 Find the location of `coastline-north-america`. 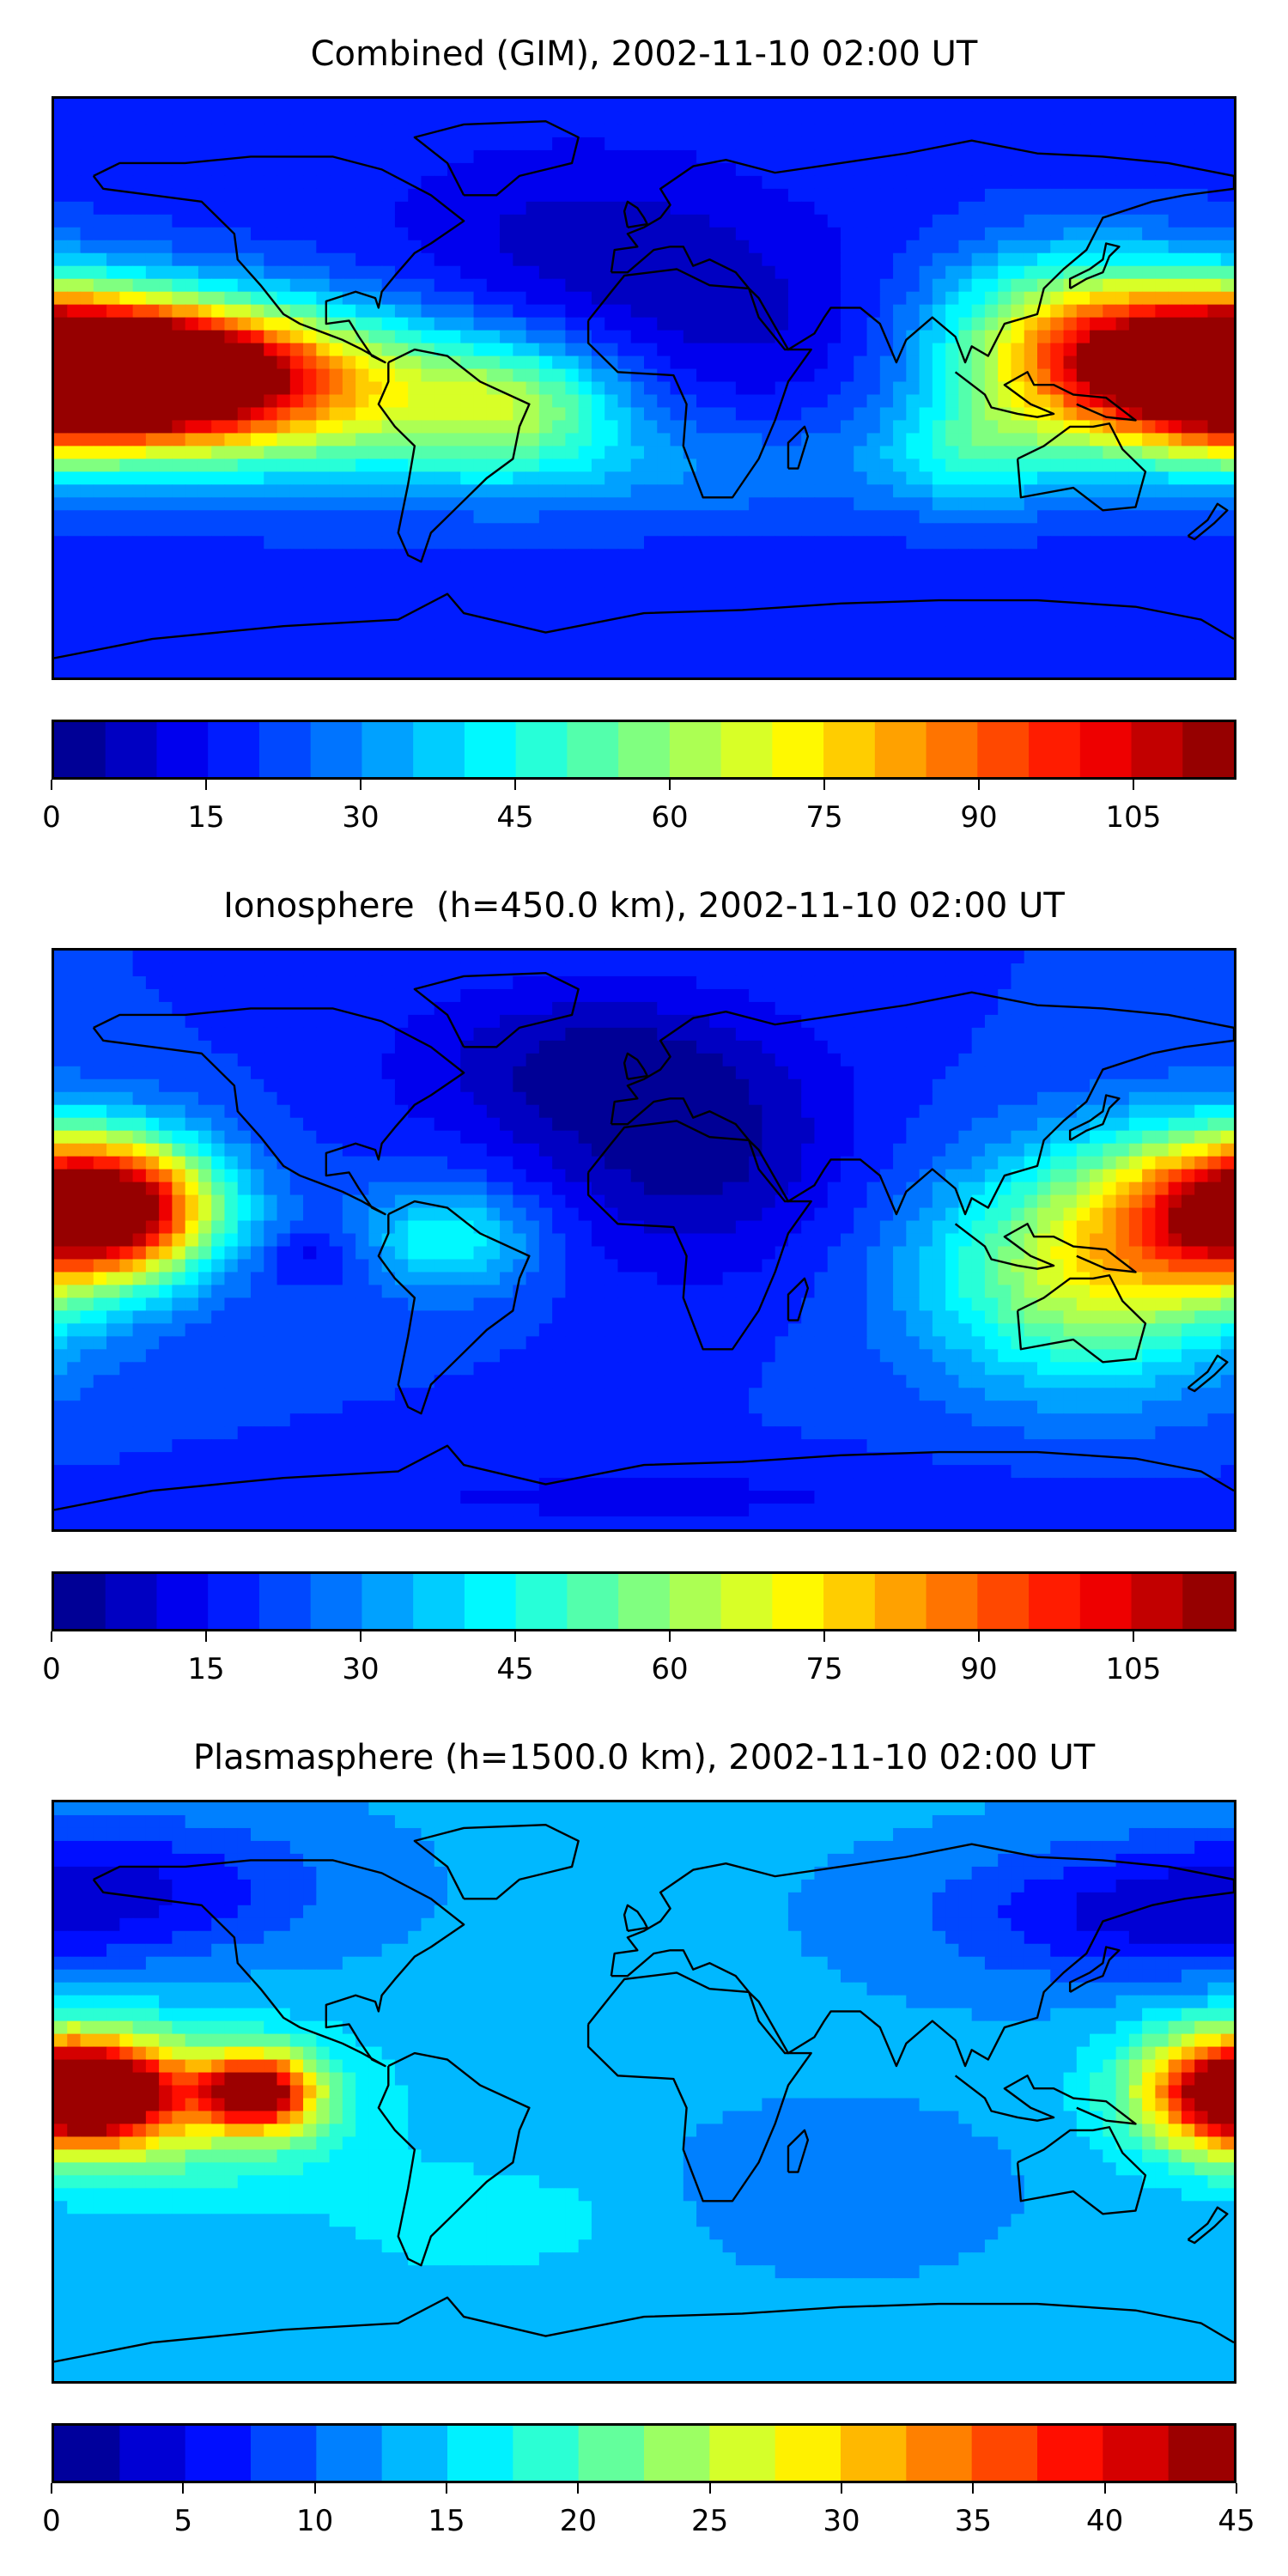

coastline-north-america is located at coordinates (279, 259).